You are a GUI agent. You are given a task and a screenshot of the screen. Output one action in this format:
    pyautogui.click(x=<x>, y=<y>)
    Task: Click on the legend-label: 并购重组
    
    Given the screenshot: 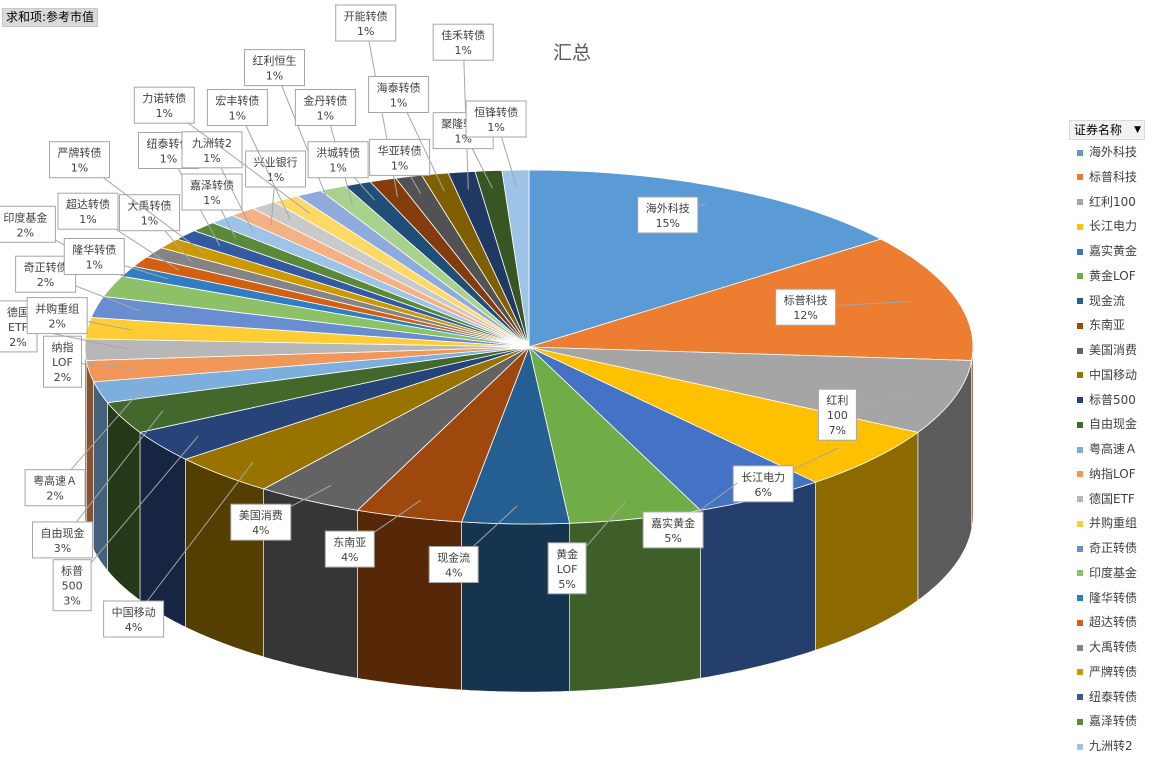 What is the action you would take?
    pyautogui.click(x=1113, y=523)
    